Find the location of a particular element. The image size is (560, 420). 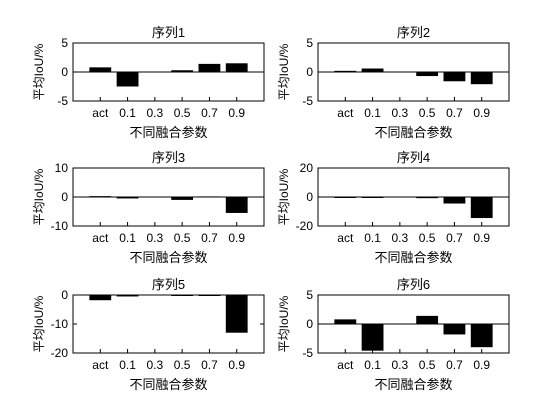

y-tick-label: -10 is located at coordinates (60, 226).